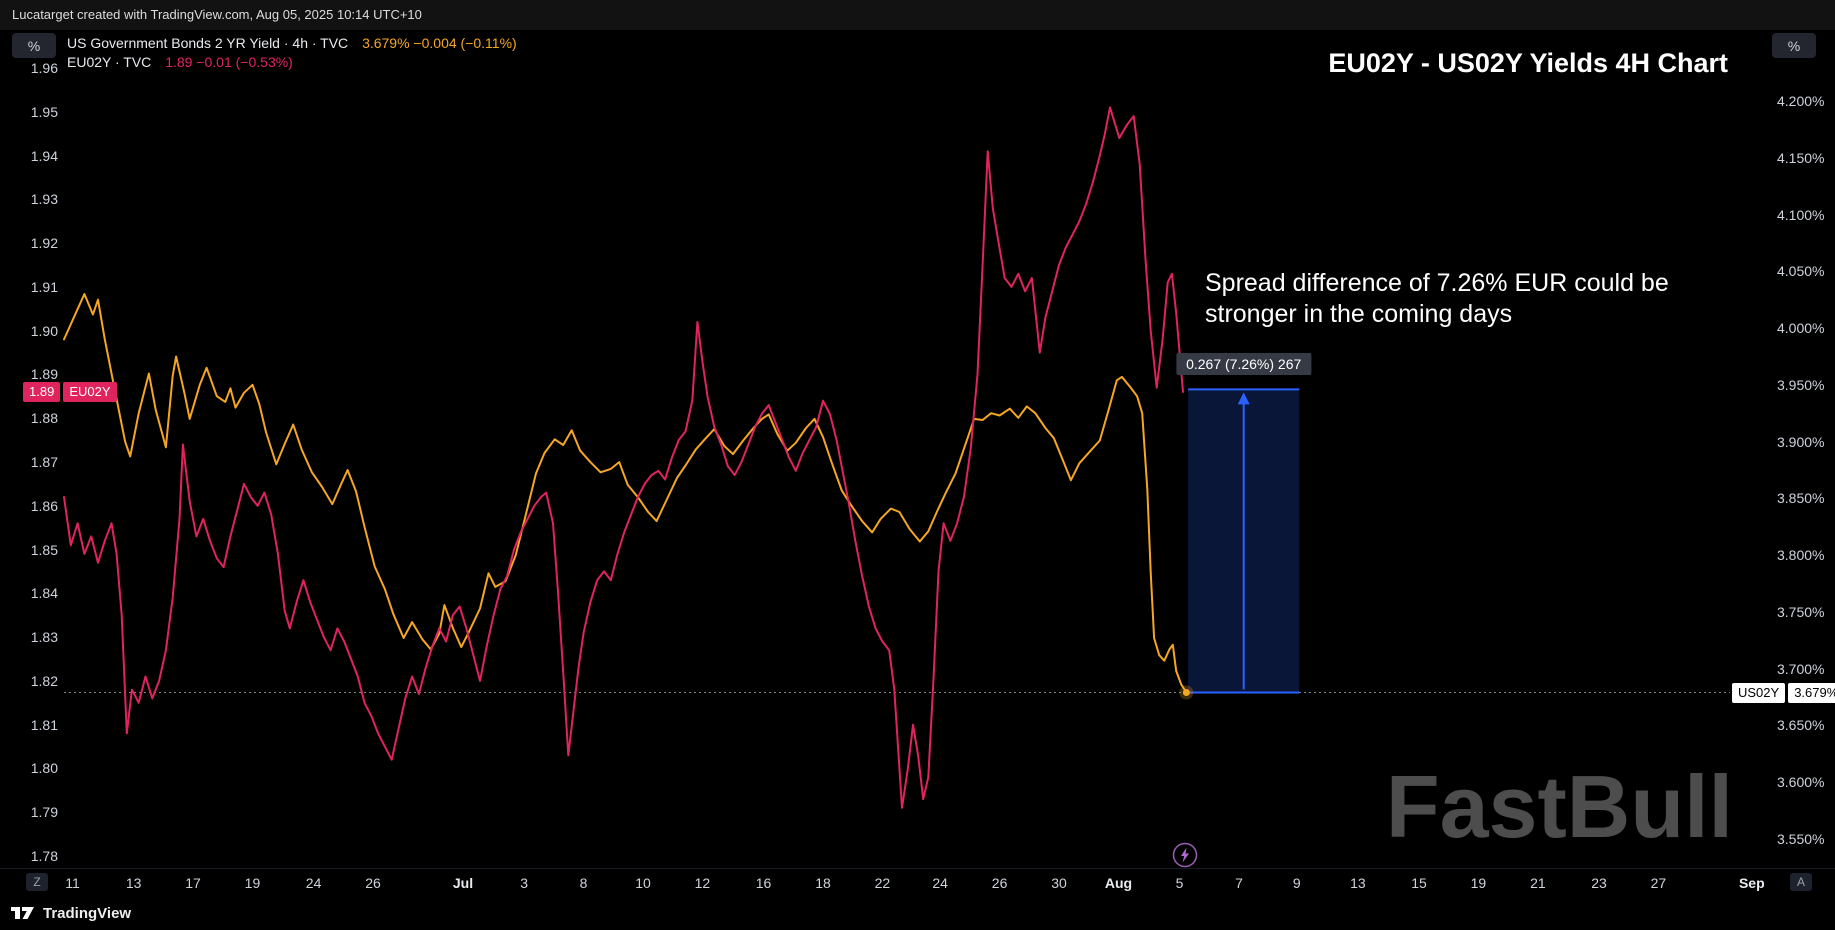  I want to click on right-axis-label: 3.950%, so click(1801, 384).